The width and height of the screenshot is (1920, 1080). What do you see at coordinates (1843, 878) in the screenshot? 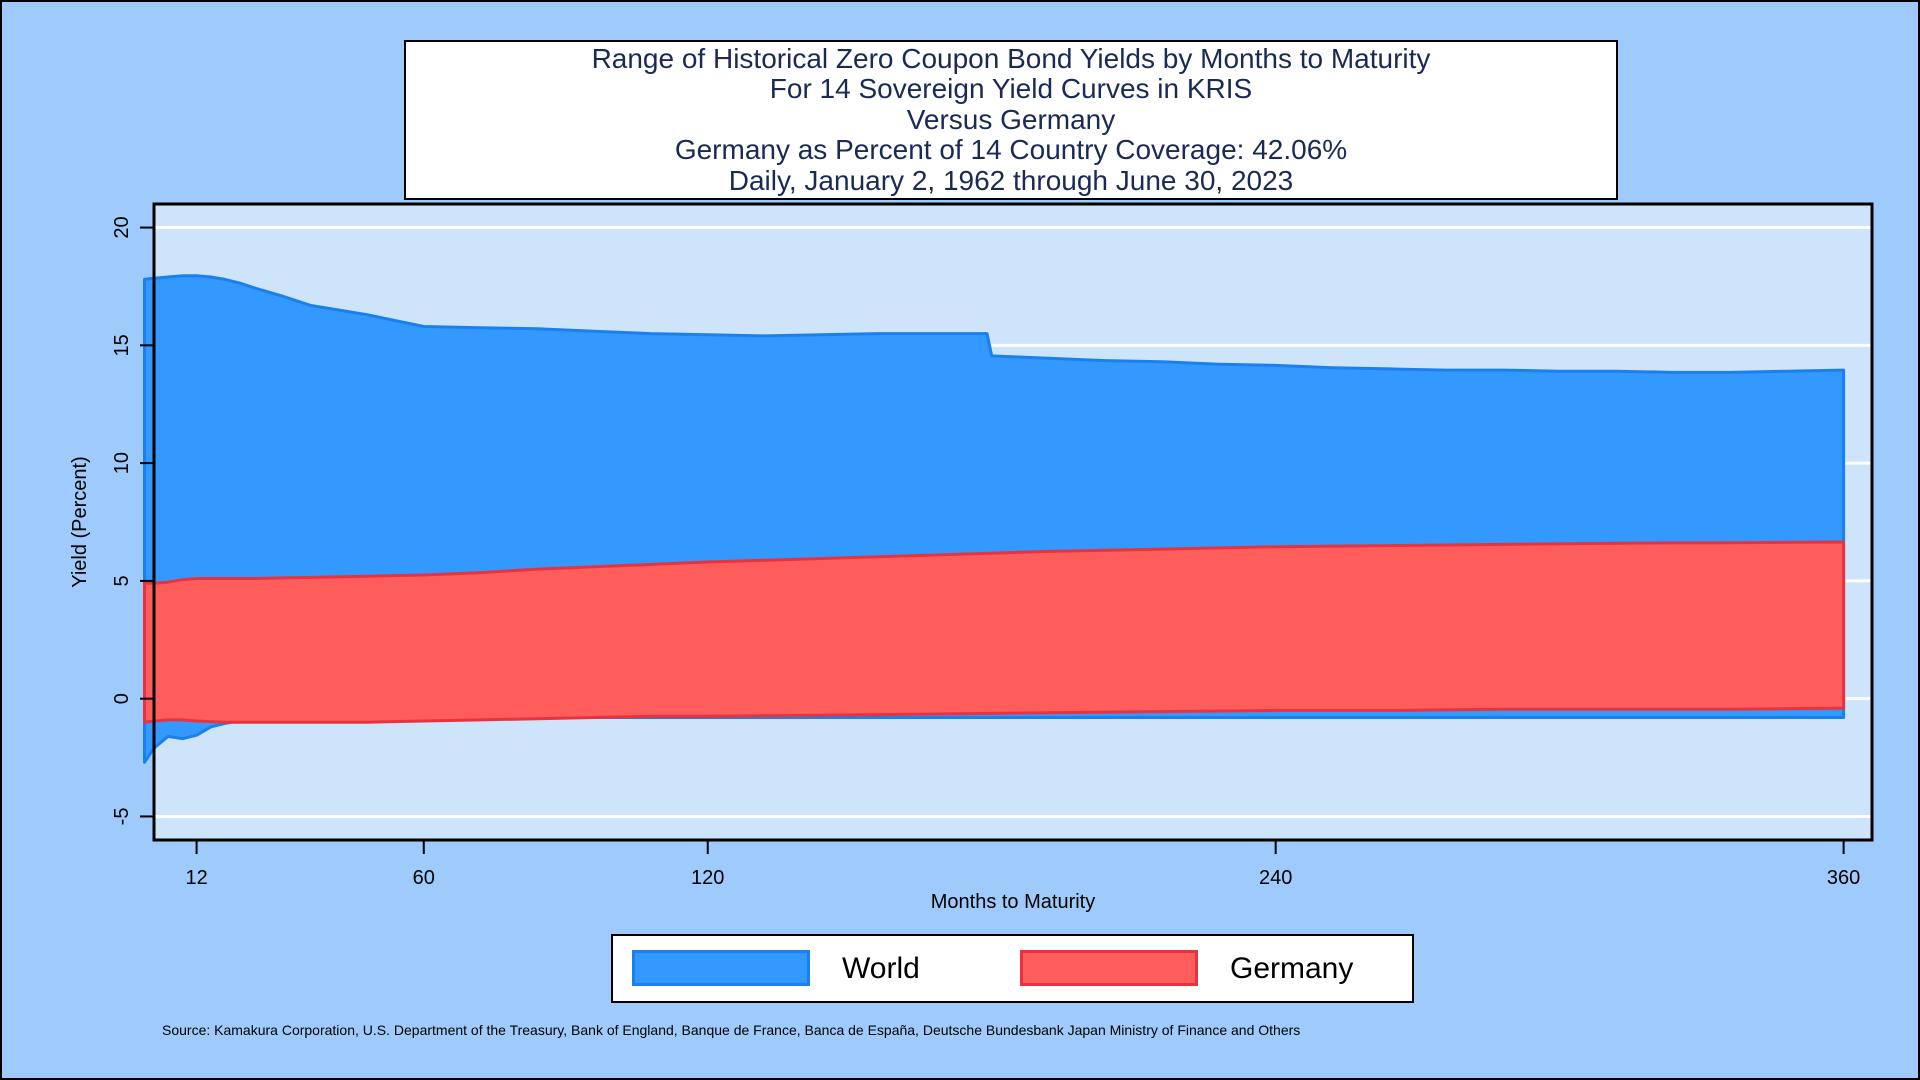
I see `x-tick-label: 360` at bounding box center [1843, 878].